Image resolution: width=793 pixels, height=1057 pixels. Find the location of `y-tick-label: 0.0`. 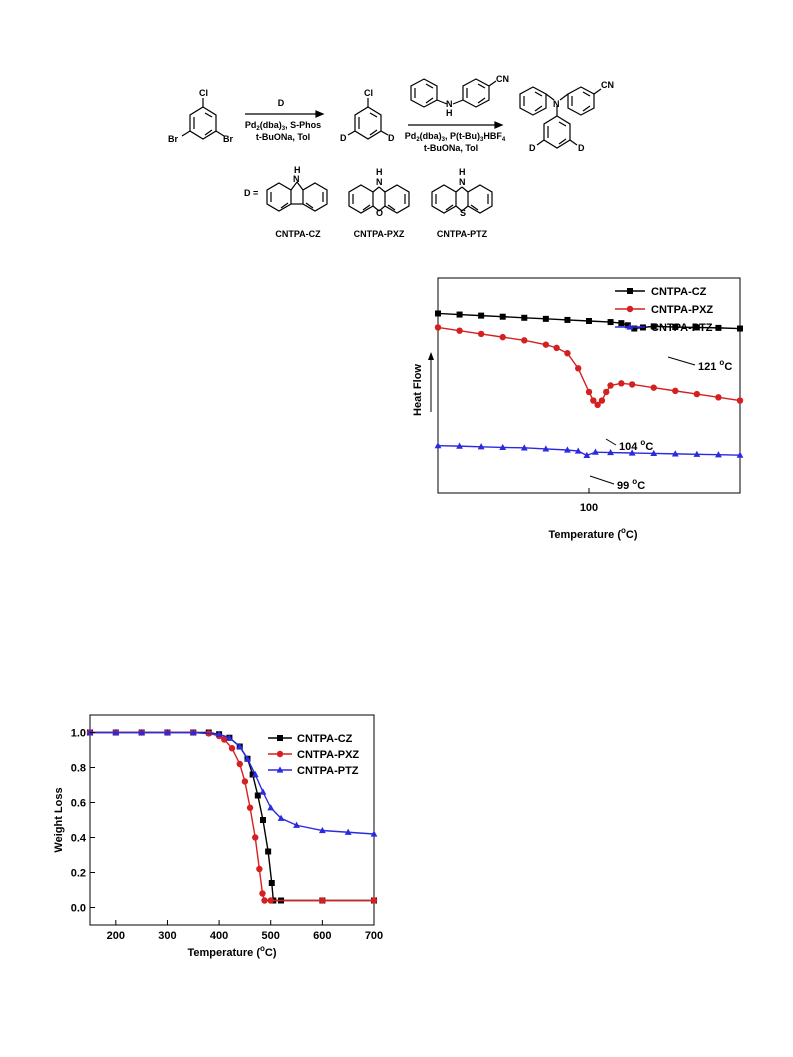

y-tick-label: 0.0 is located at coordinates (78, 909).